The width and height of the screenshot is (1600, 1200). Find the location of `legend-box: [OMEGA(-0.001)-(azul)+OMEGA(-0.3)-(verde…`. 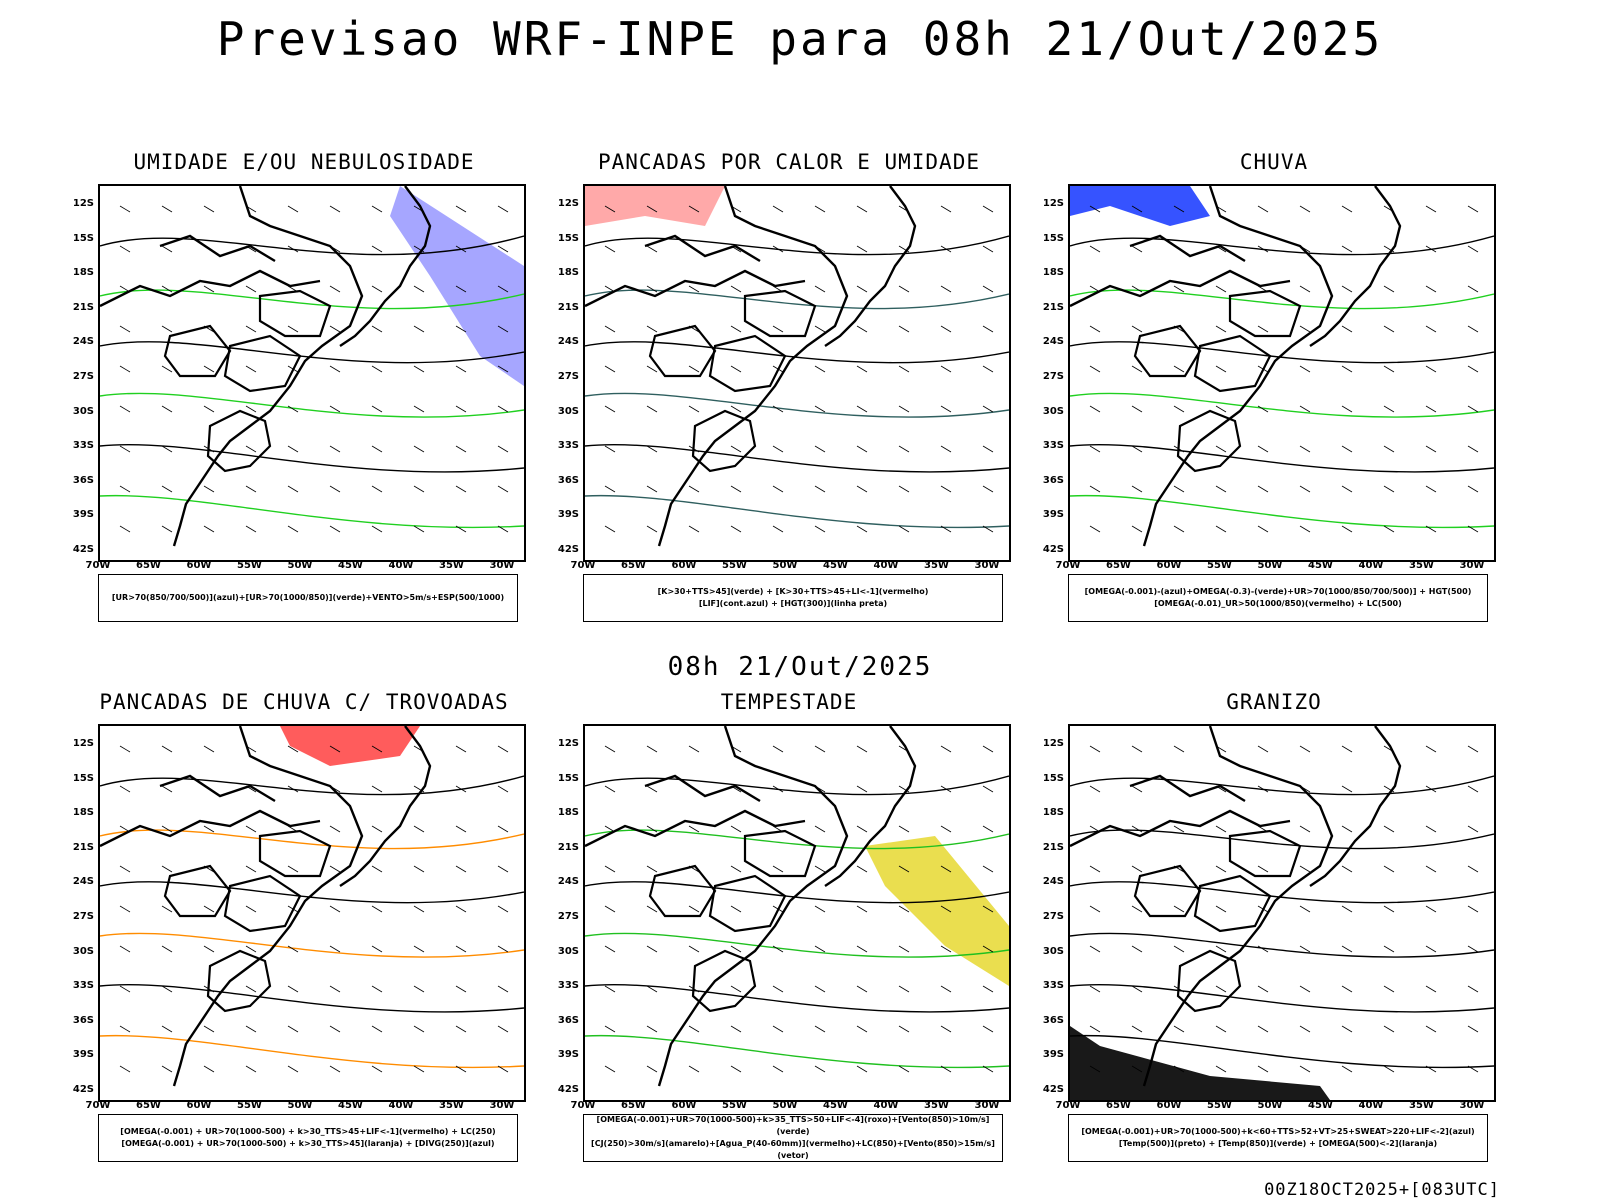

legend-box: [OMEGA(-0.001)-(azul)+OMEGA(-0.3)-(verde… is located at coordinates (1278, 598).